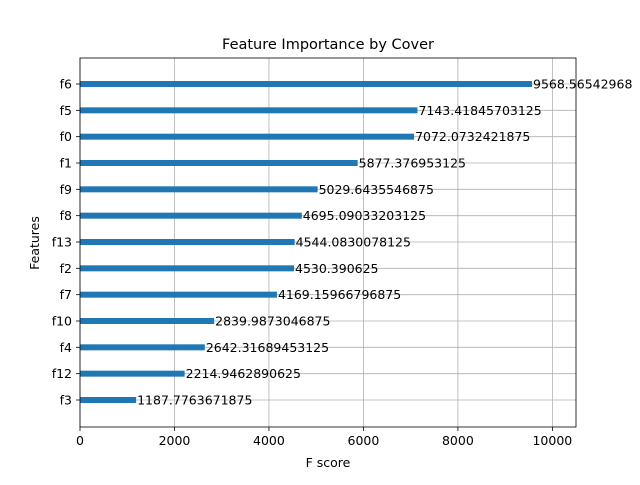  I want to click on bar-f6, so click(306, 84).